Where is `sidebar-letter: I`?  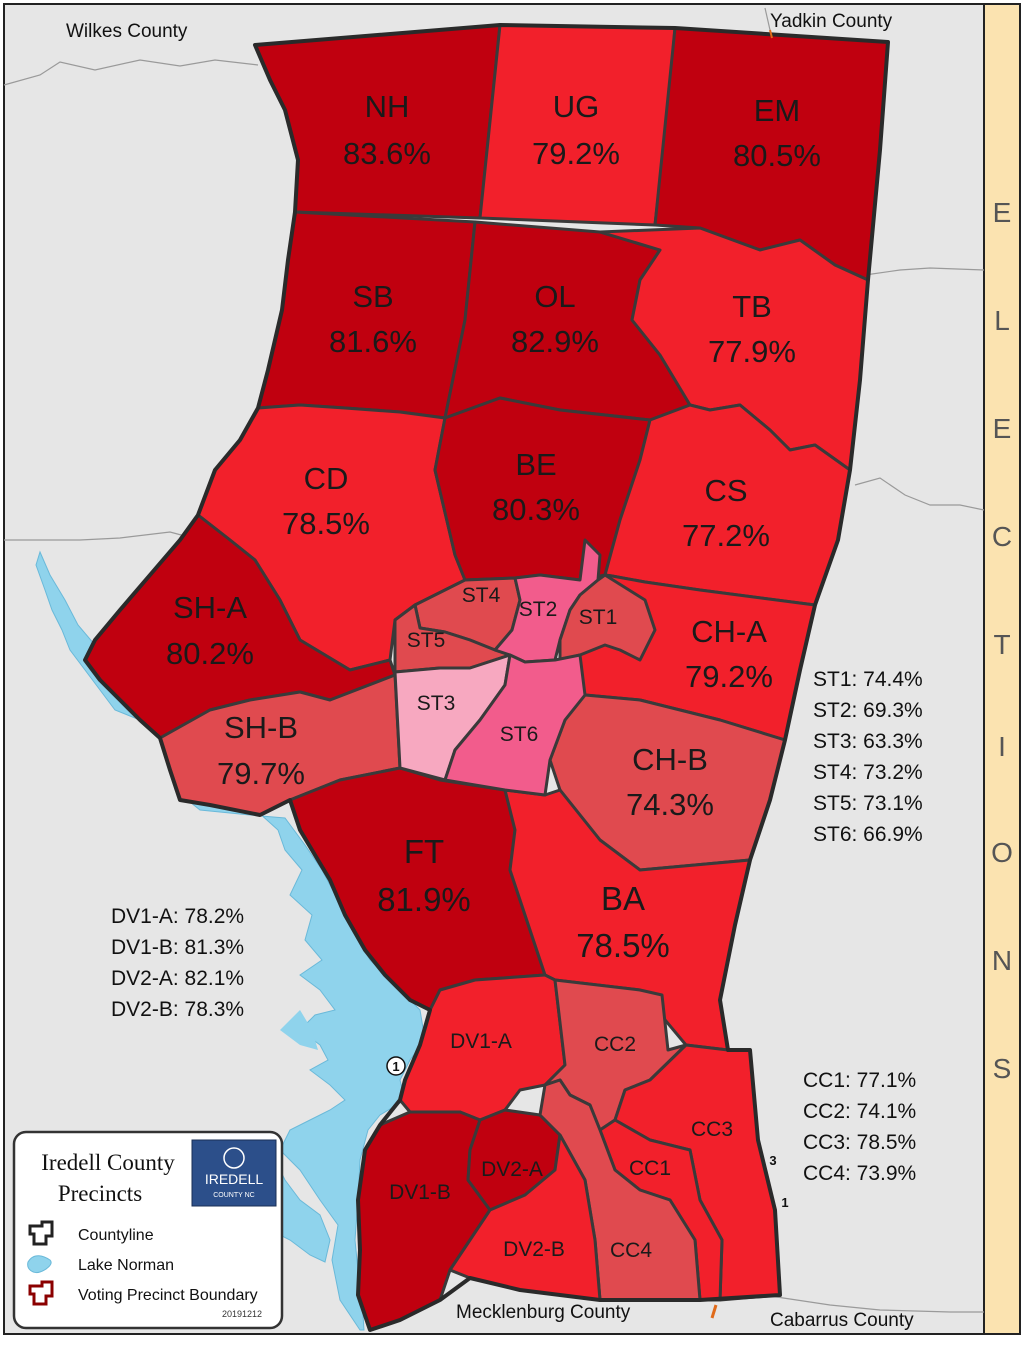
sidebar-letter: I is located at coordinates (1002, 746).